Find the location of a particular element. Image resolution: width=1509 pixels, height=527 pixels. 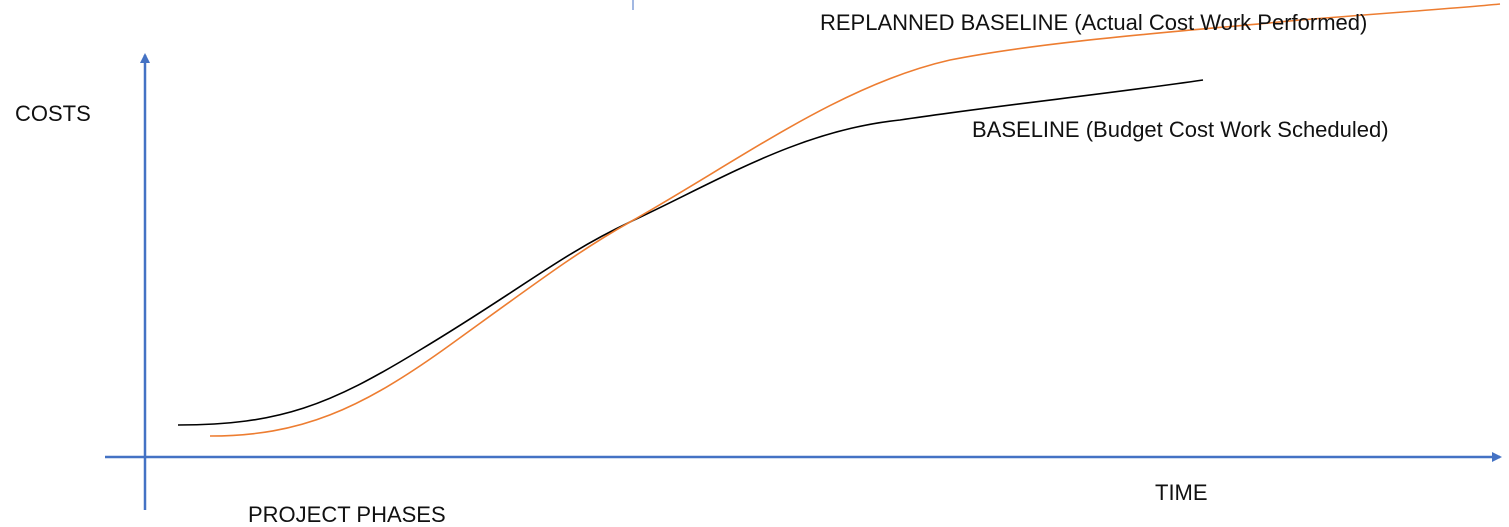

x-axis-label: TIME is located at coordinates (1181, 492).